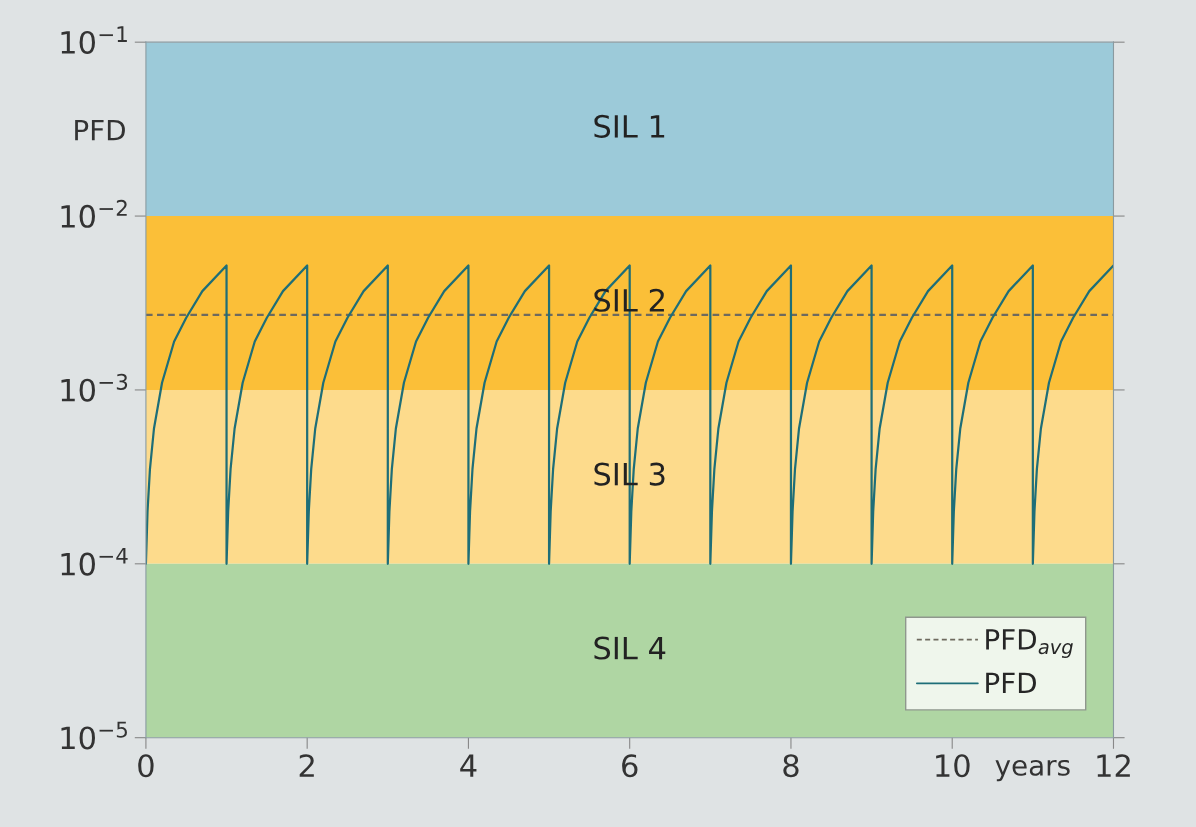 This screenshot has height=827, width=1196. I want to click on x-tick-label: 12, so click(1113, 765).